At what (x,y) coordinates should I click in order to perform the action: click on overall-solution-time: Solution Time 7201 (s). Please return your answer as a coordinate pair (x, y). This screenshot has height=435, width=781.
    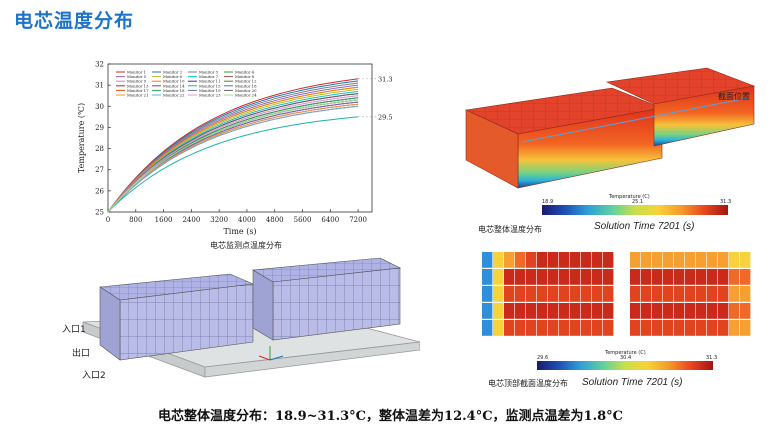
    Looking at the image, I should click on (644, 226).